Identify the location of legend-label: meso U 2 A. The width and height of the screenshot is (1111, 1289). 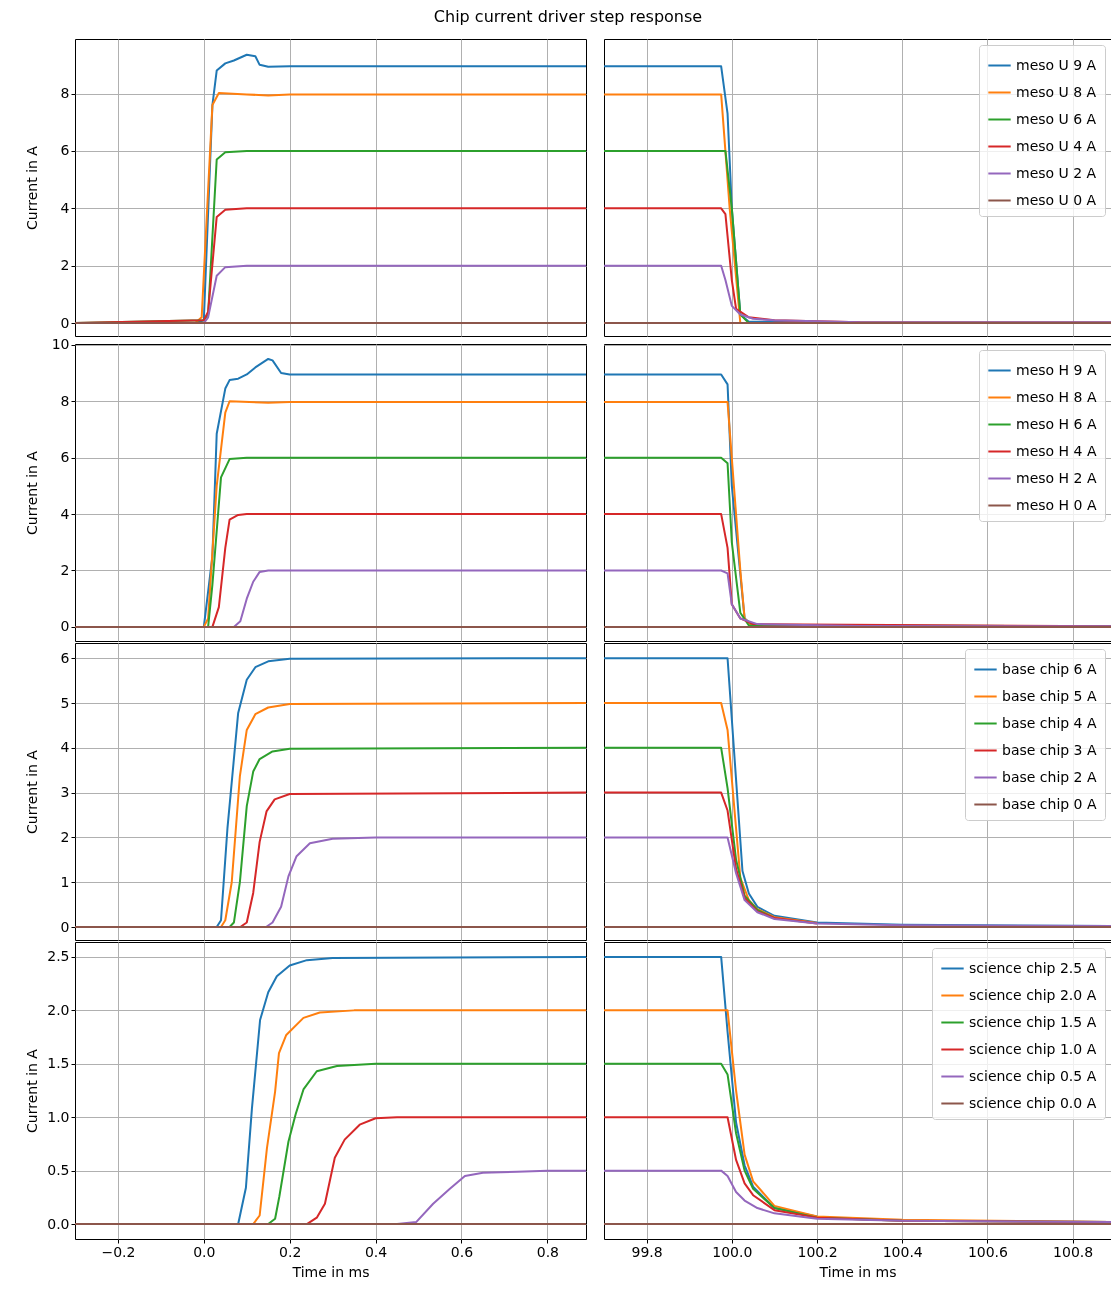
(1056, 172).